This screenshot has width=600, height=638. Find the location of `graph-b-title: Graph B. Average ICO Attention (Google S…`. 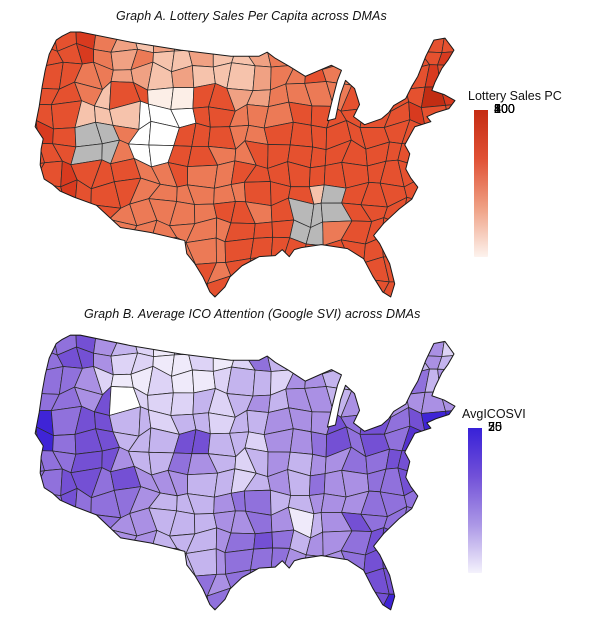

graph-b-title: Graph B. Average ICO Attention (Google S… is located at coordinates (252, 314).